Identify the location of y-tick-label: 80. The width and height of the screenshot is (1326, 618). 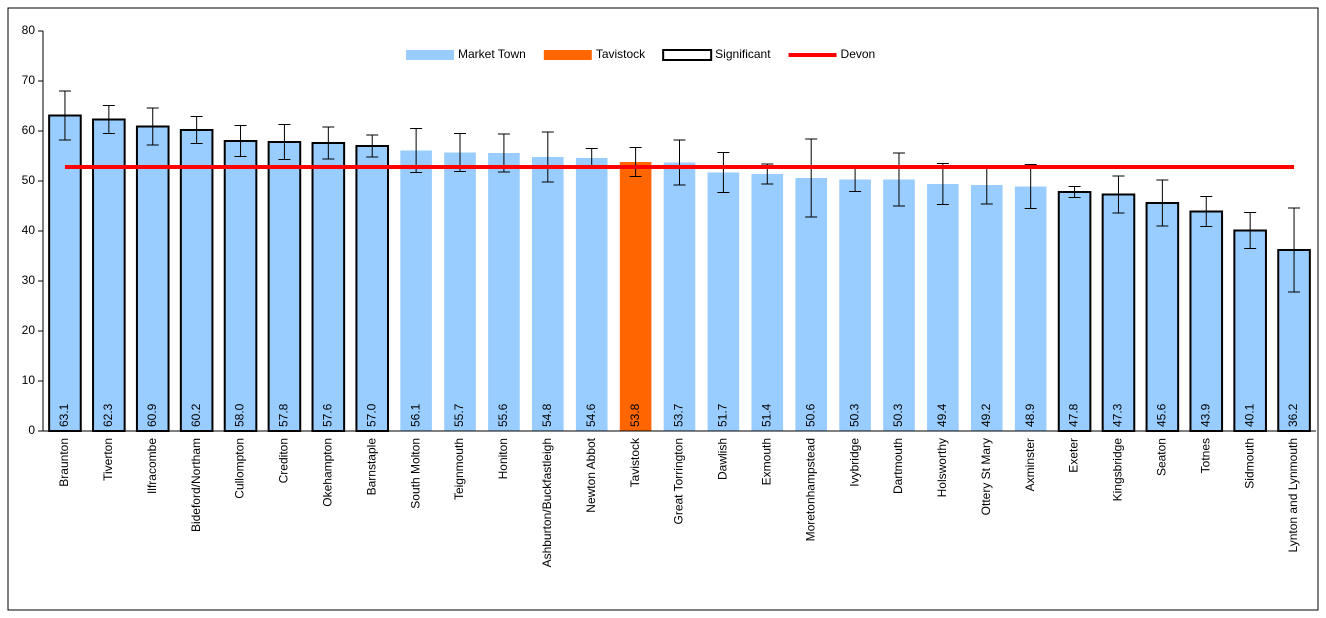
(29, 30).